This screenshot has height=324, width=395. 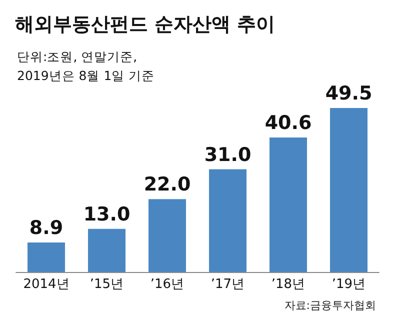 What do you see at coordinates (349, 284) in the screenshot?
I see `x-tick-label: ’19년` at bounding box center [349, 284].